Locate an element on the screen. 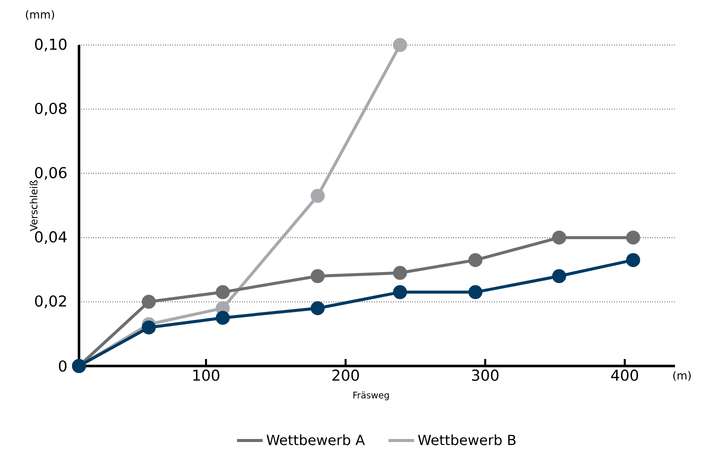 Image resolution: width=706 pixels, height=451 pixels. legend-label: Wettbewerb A is located at coordinates (315, 440).